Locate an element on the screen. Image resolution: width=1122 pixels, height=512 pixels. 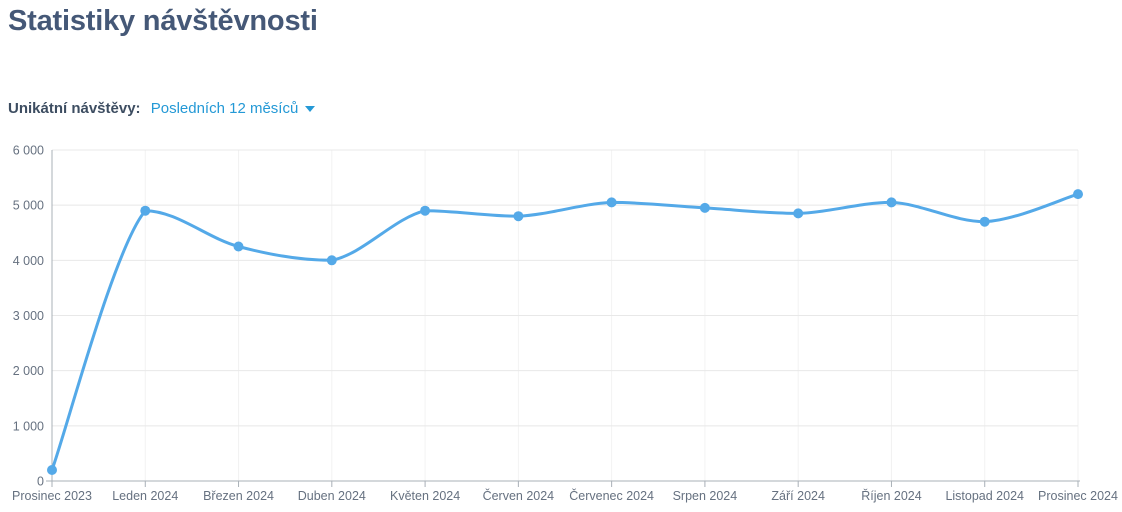
y-axis-tick-label: 2 000 is located at coordinates (28, 371).